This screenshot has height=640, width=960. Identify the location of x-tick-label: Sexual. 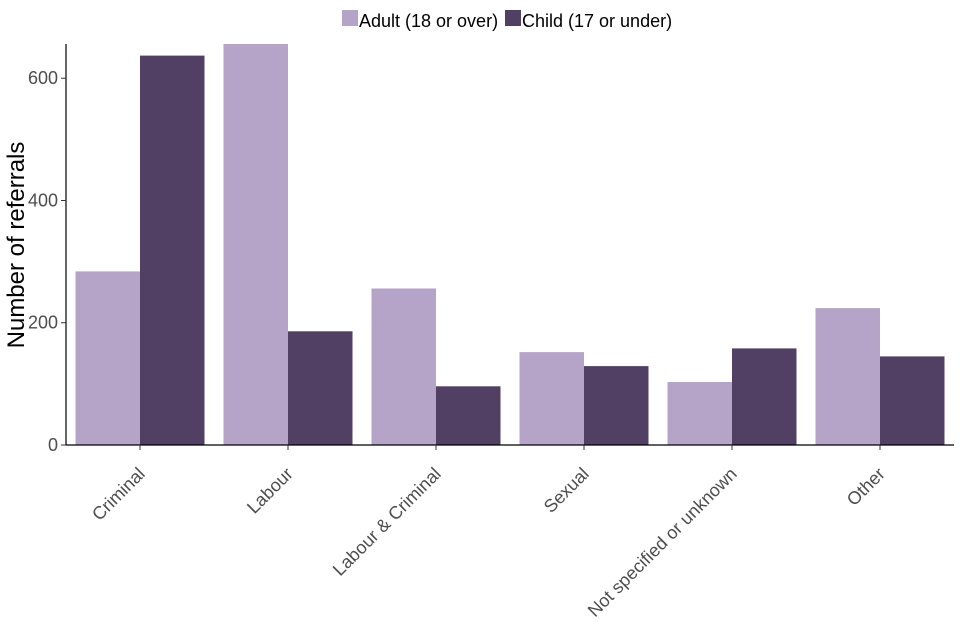
(566, 490).